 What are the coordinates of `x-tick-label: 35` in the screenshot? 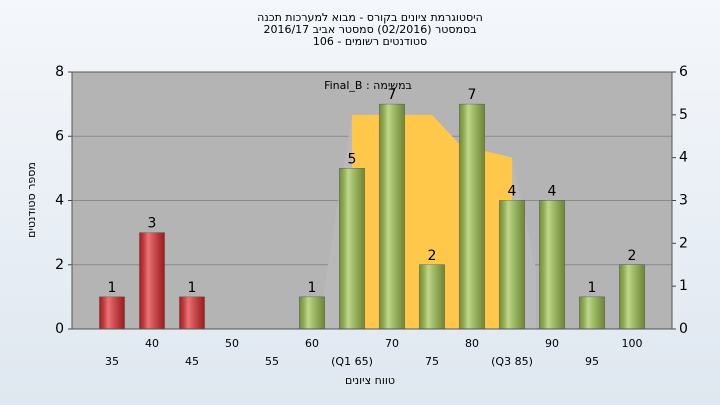 It's located at (112, 361).